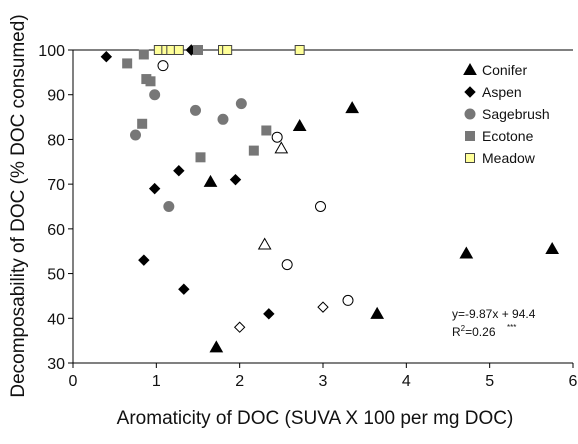  What do you see at coordinates (470, 68) in the screenshot?
I see `legend-marker-conifer` at bounding box center [470, 68].